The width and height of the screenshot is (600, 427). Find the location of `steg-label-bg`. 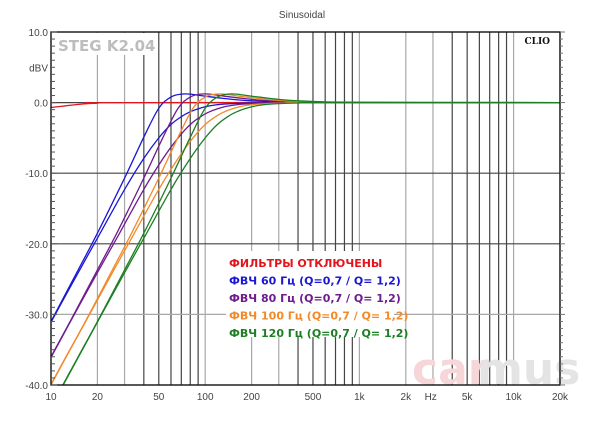

steg-label-bg is located at coordinates (106, 44).